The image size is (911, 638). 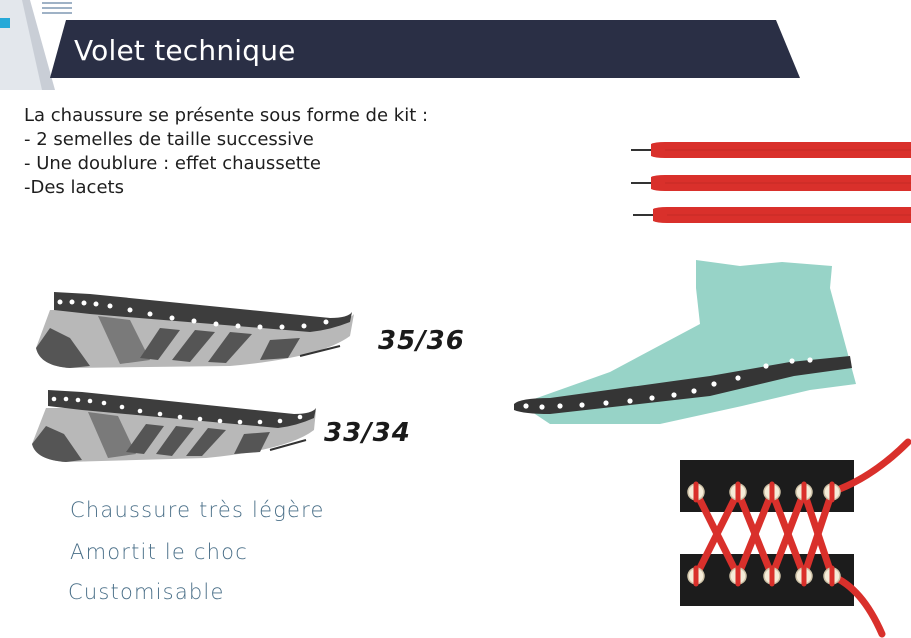 I want to click on sole-size-label: 35/36, so click(x=421, y=341).